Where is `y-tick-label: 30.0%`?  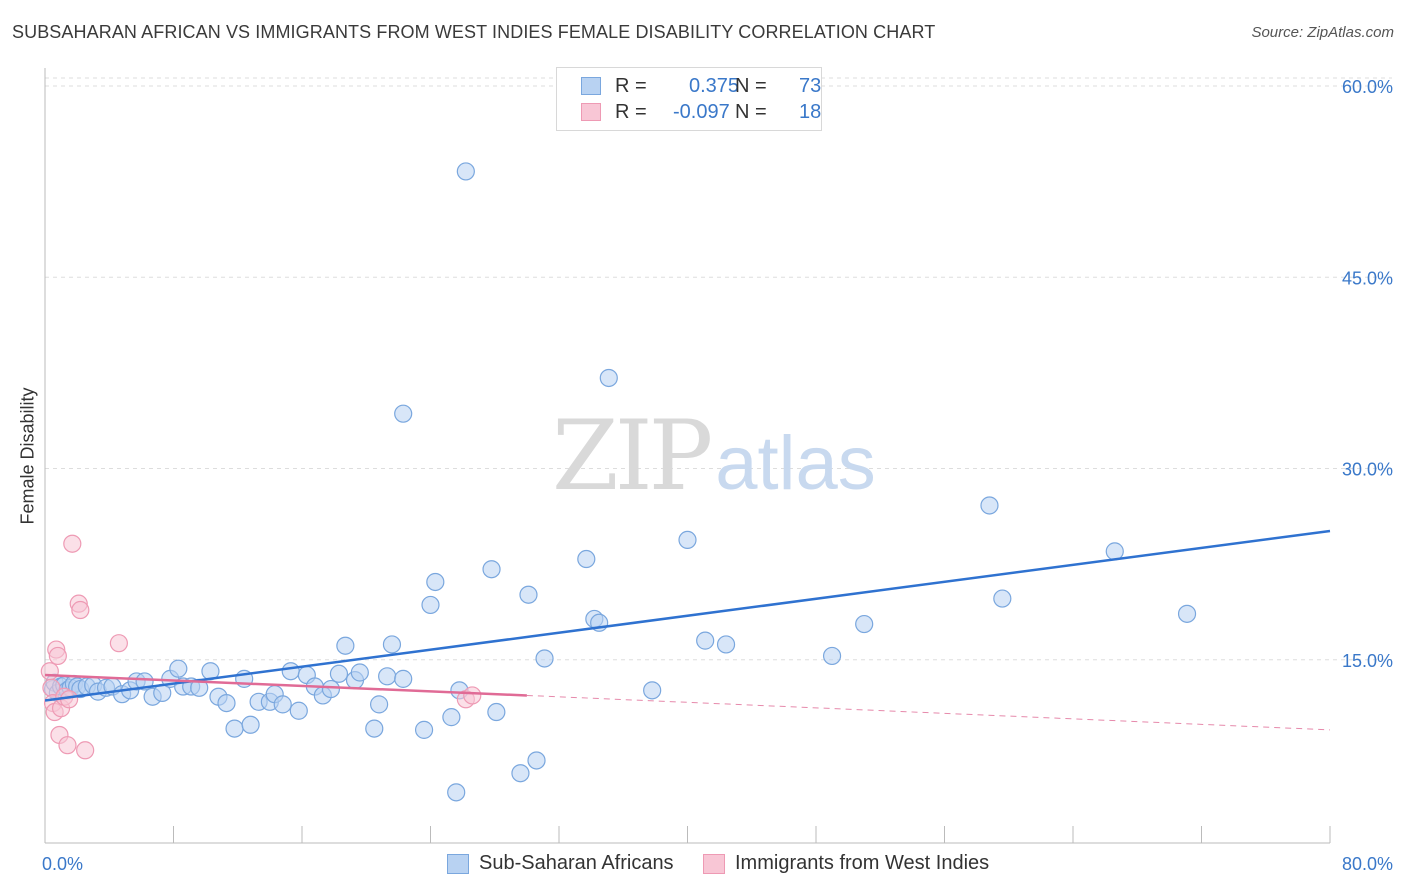 y-tick-label: 30.0% is located at coordinates (1367, 470).